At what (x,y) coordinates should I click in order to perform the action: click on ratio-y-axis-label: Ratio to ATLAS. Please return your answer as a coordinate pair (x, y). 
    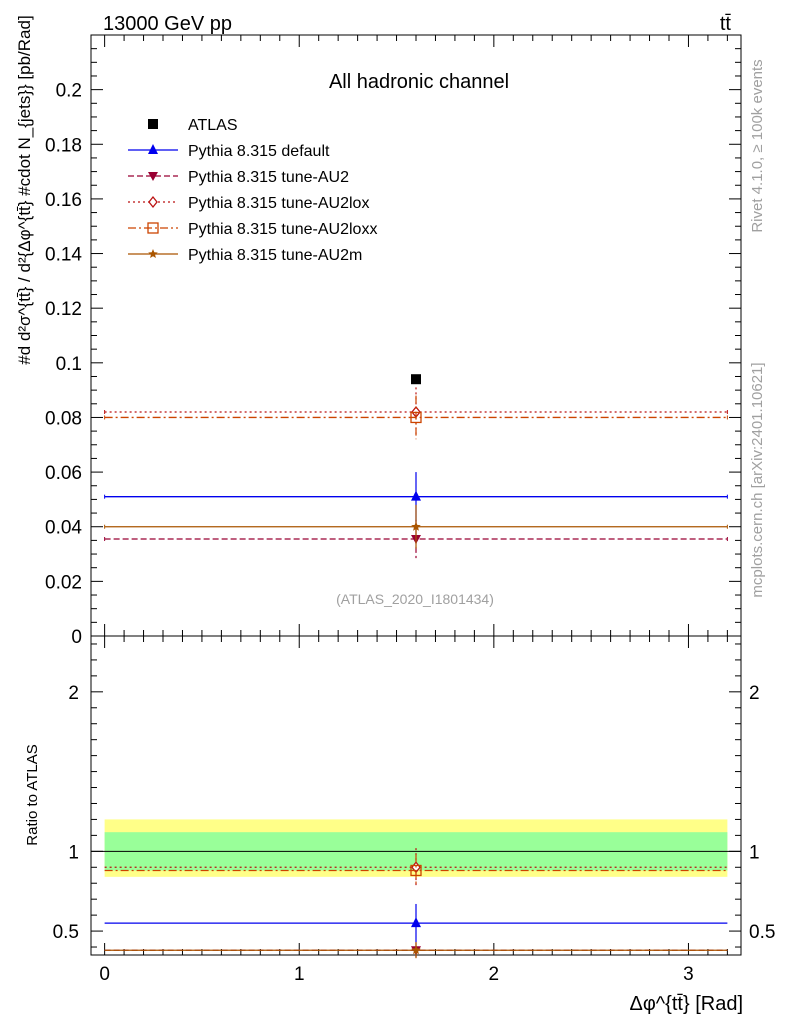
    Looking at the image, I should click on (32, 794).